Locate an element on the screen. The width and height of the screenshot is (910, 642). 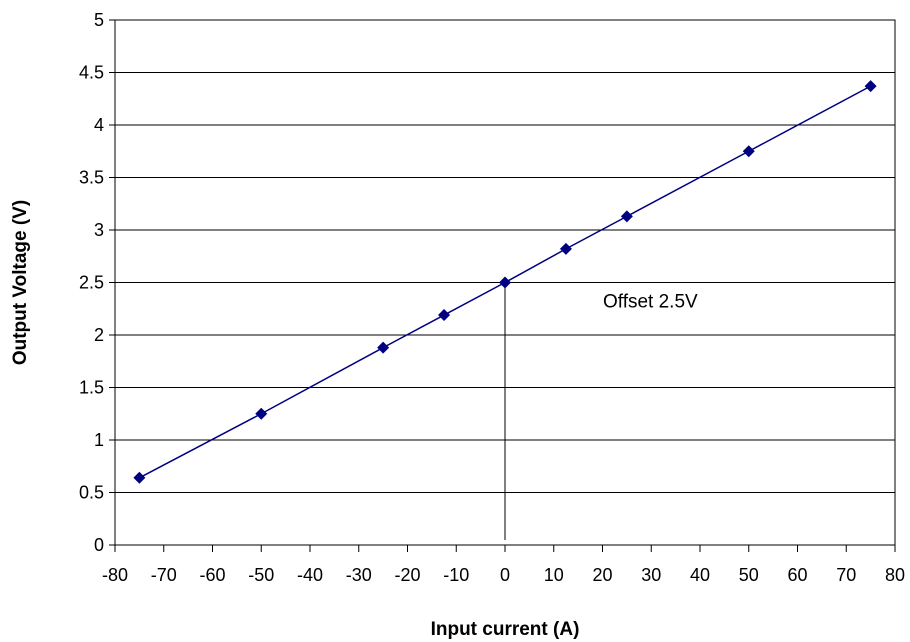
y-tick-labels: 0 0.5 1 1.5 2 2.5 3 3.5 4 4.5 5 is located at coordinates (91, 282).